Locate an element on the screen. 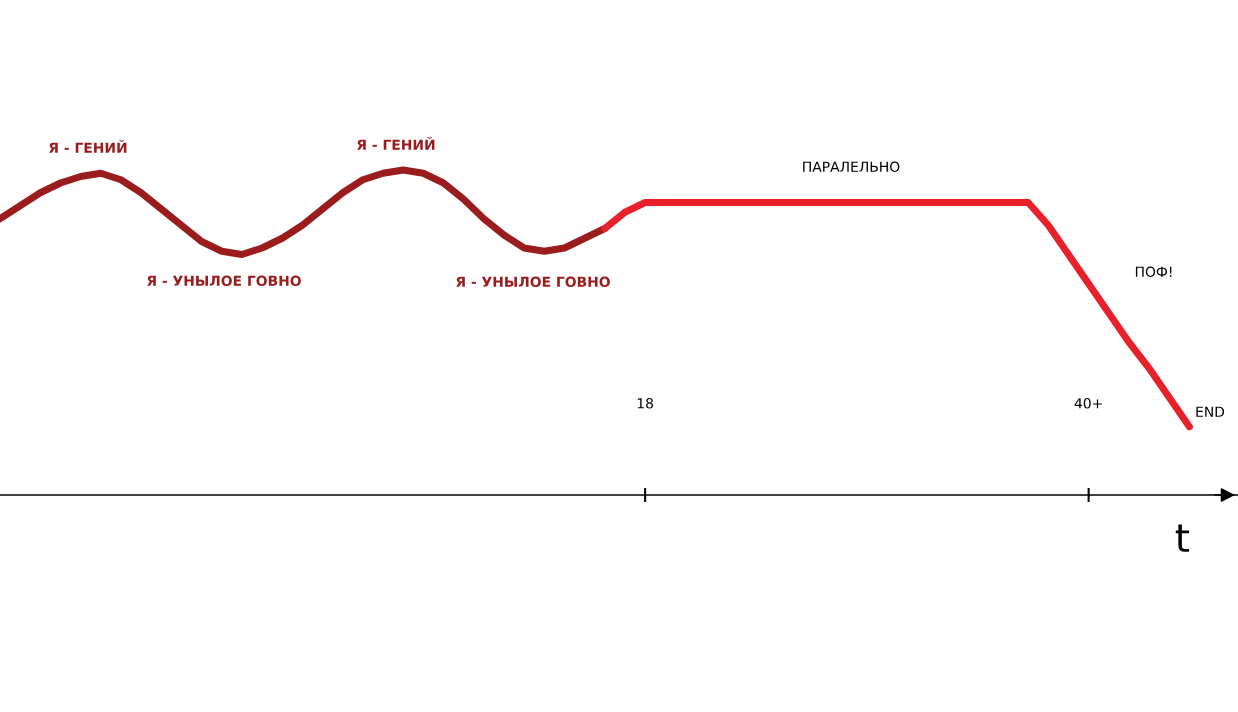 The width and height of the screenshot is (1238, 712). annotation: END is located at coordinates (1210, 411).